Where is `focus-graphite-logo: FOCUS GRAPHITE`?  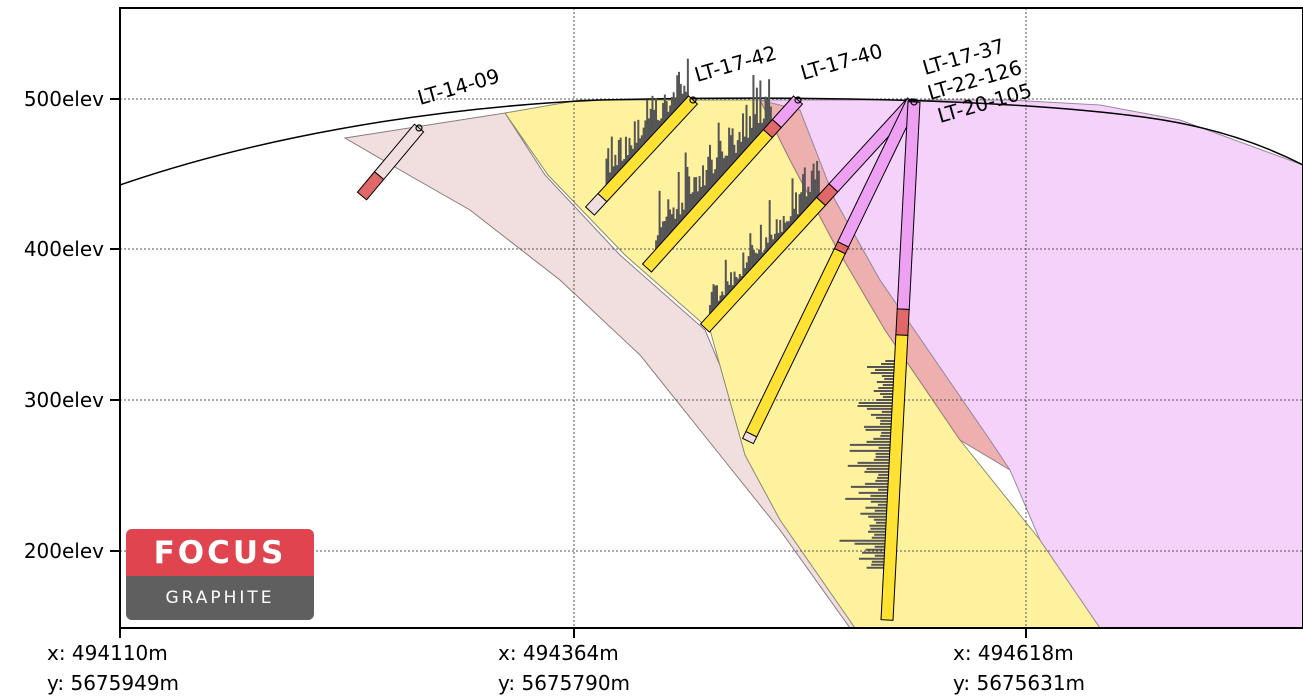 focus-graphite-logo: FOCUS GRAPHITE is located at coordinates (220, 574).